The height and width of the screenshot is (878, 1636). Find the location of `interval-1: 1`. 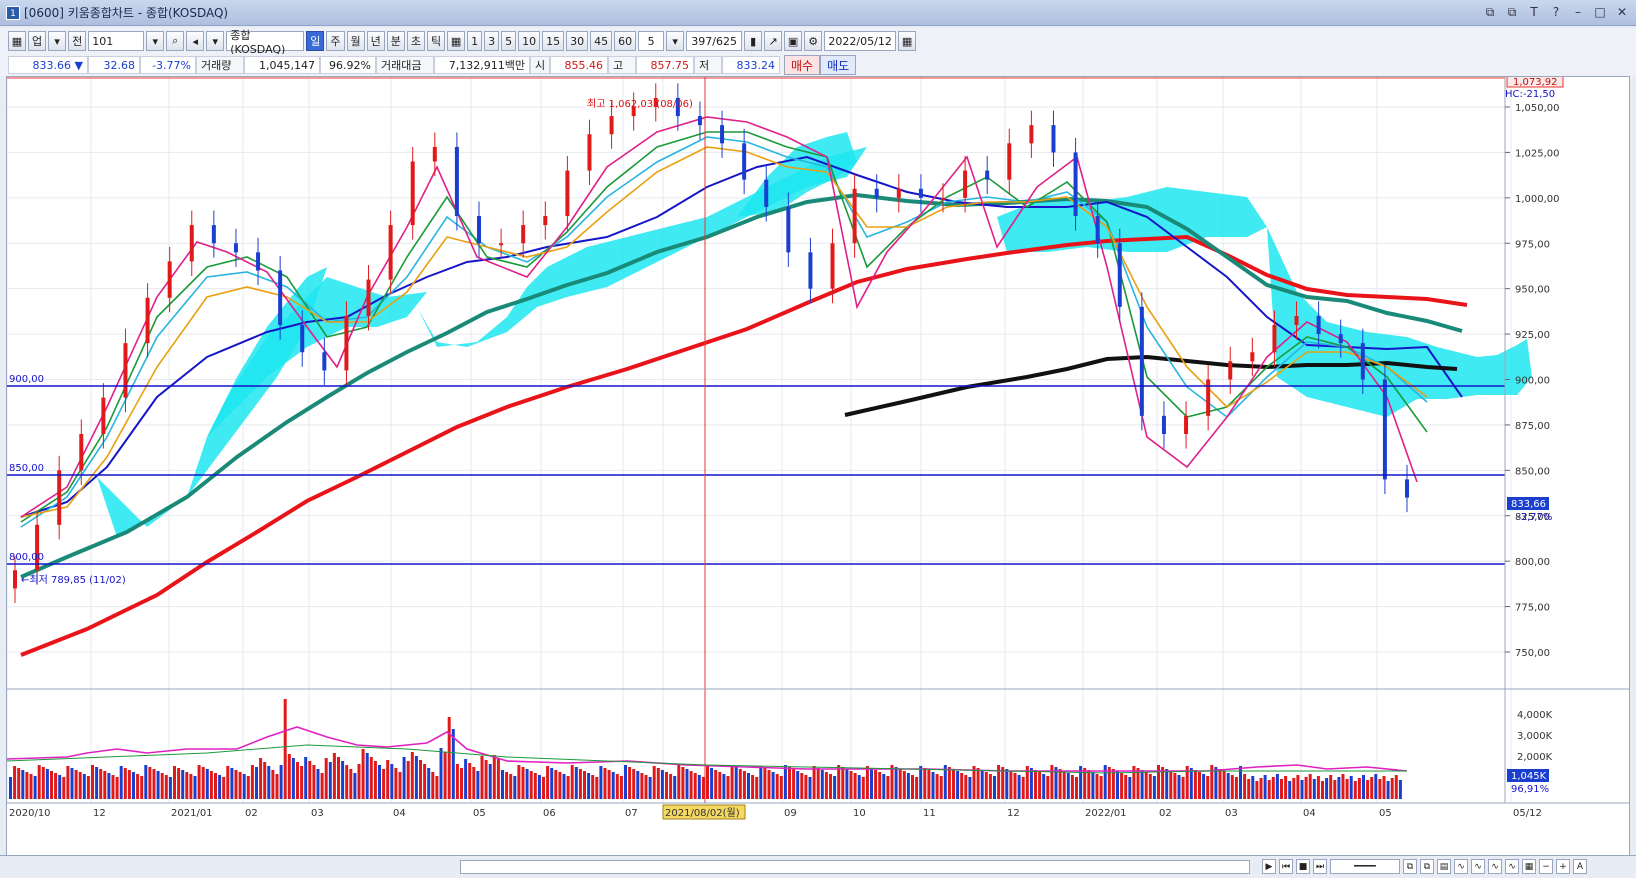

interval-1: 1 is located at coordinates (475, 41).